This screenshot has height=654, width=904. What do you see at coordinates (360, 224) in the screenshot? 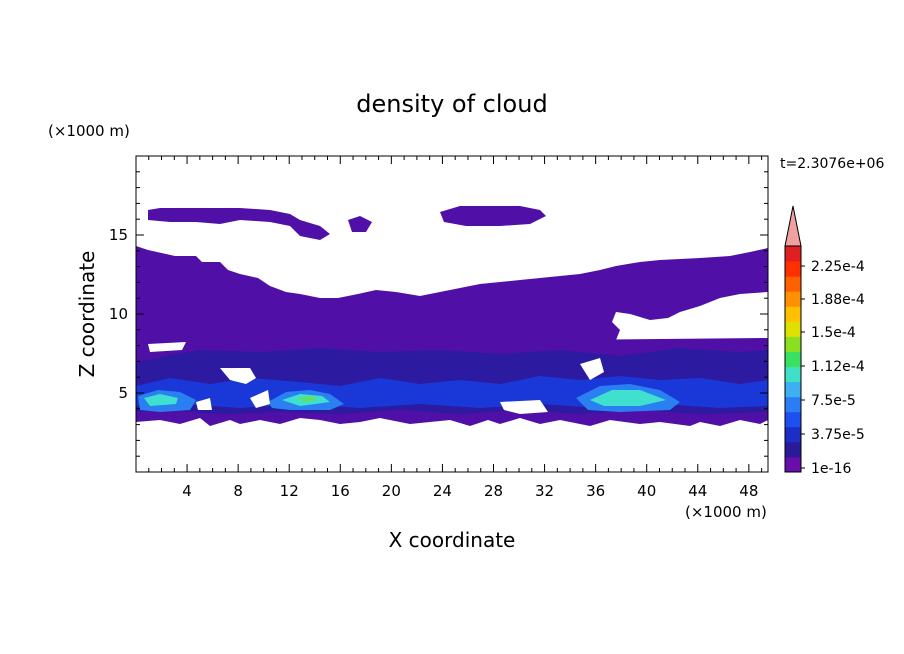
I see `field-upper-cap-small` at bounding box center [360, 224].